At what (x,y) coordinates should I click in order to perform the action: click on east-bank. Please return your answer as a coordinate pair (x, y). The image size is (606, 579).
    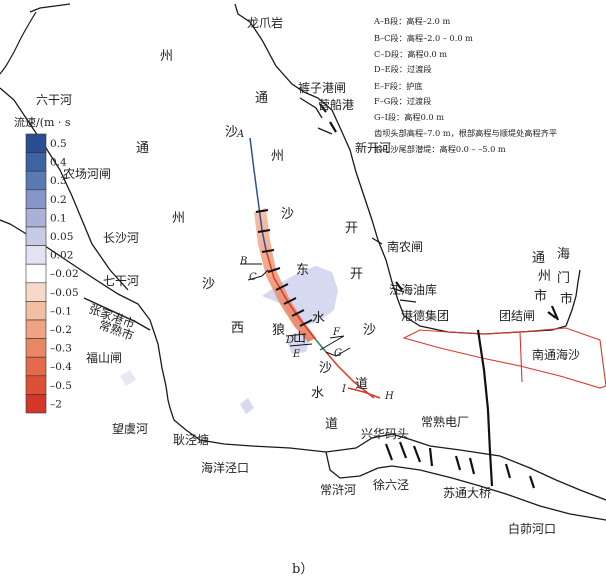
    Looking at the image, I should click on (573, 298).